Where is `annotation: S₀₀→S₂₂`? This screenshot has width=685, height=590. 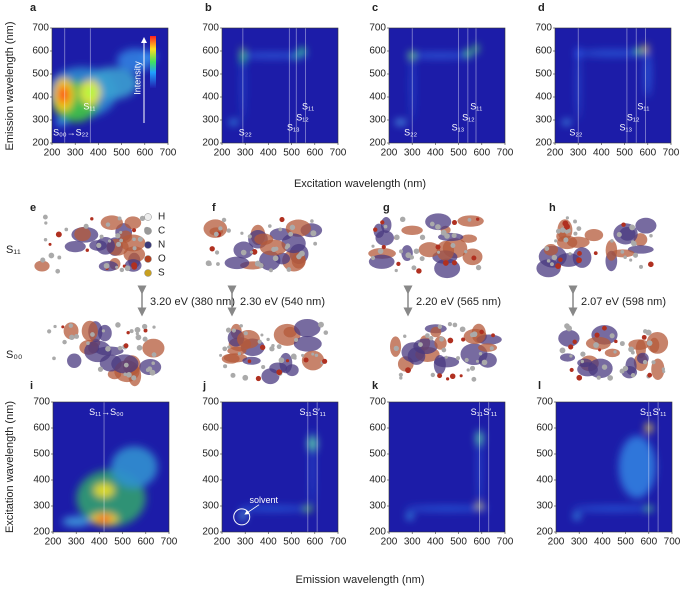 annotation: S₀₀→S₂₂ is located at coordinates (71, 132).